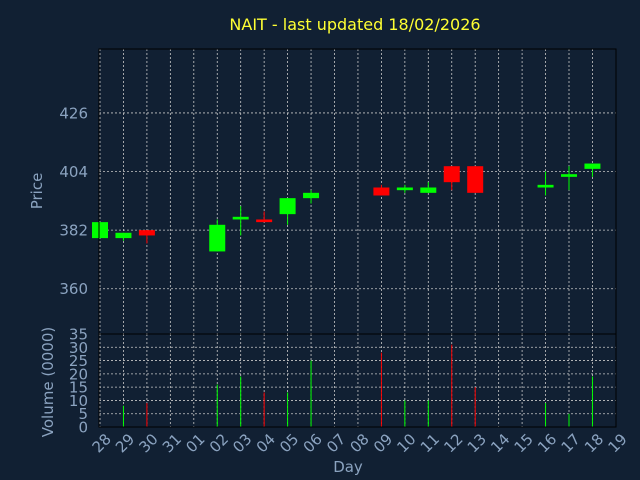 Image resolution: width=640 pixels, height=480 pixels. I want to click on day-tick-label: 08, so click(360, 443).